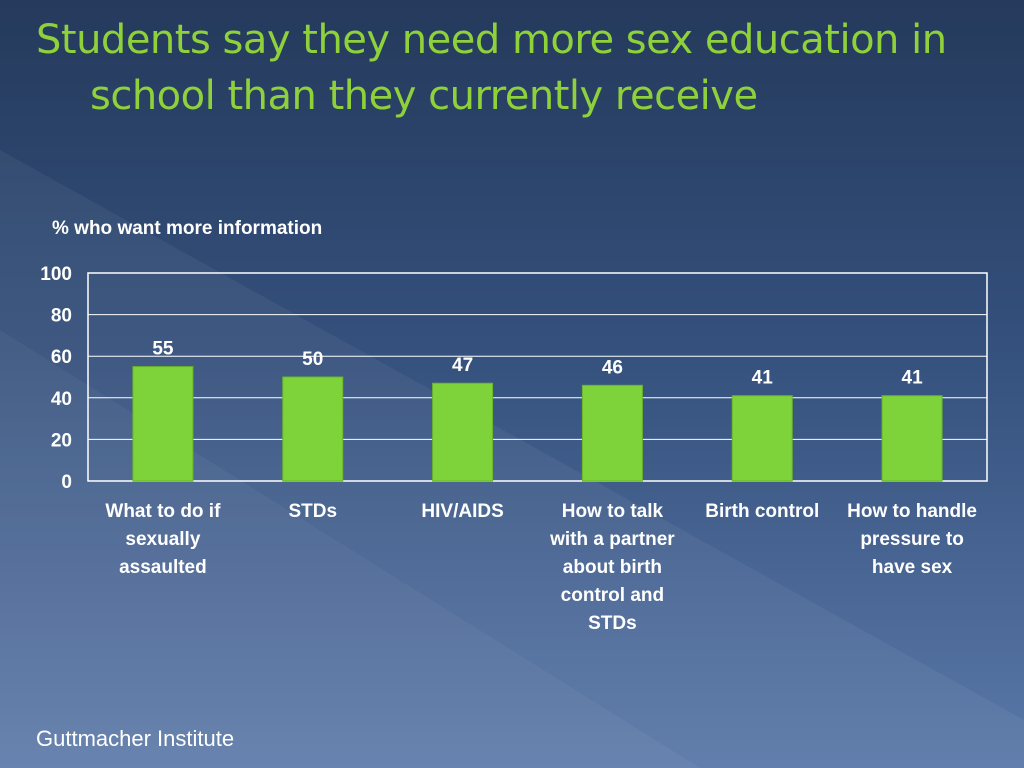  I want to click on y-axis-label: % who want more information, so click(187, 228).